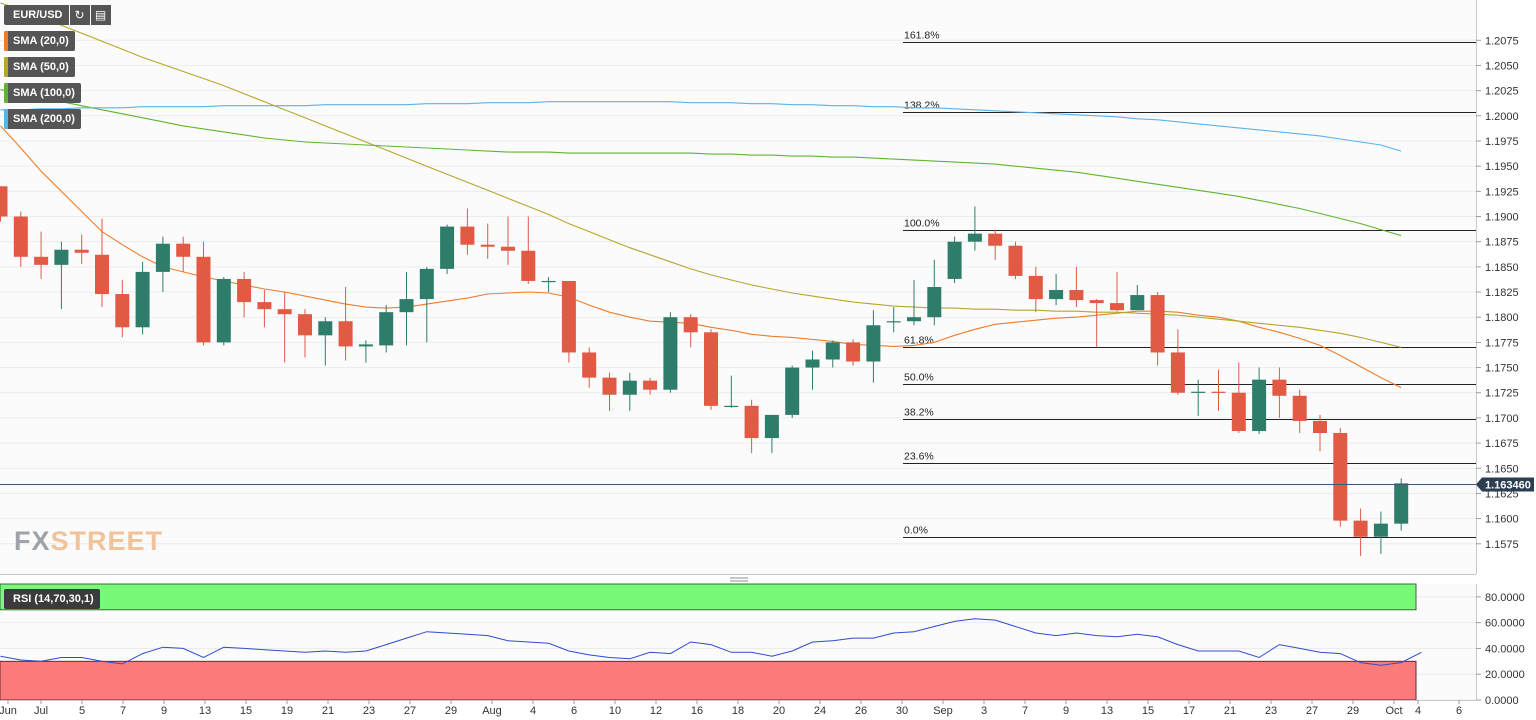 The height and width of the screenshot is (720, 1536). What do you see at coordinates (820, 711) in the screenshot?
I see `date-tick-label: 24` at bounding box center [820, 711].